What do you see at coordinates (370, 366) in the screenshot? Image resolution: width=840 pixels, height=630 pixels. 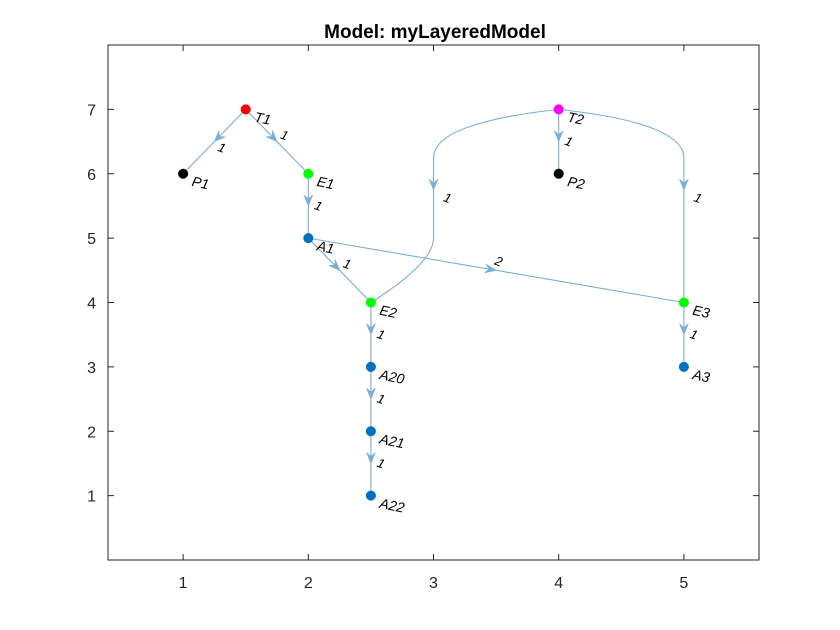 I see `node-marker-a20` at bounding box center [370, 366].